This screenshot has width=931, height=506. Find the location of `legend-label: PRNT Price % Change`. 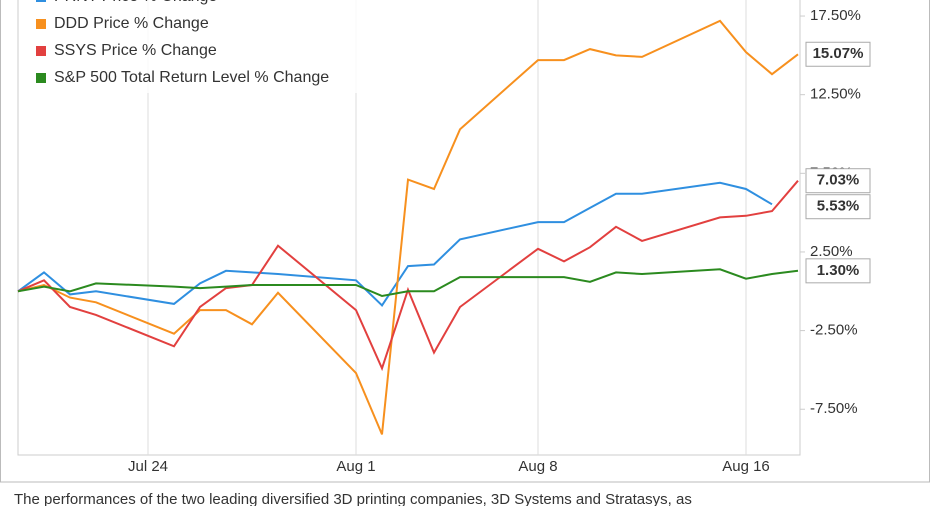

legend-label: PRNT Price % Change is located at coordinates (135, 2).